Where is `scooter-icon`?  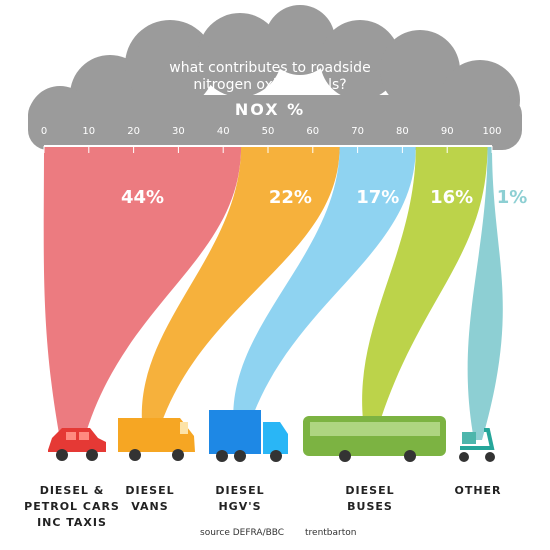
scooter-icon is located at coordinates (477, 445).